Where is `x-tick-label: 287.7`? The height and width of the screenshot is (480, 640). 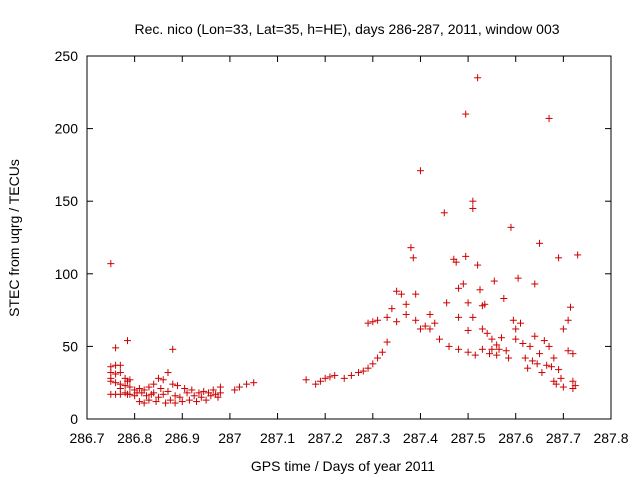 x-tick-label: 287.7 is located at coordinates (563, 438).